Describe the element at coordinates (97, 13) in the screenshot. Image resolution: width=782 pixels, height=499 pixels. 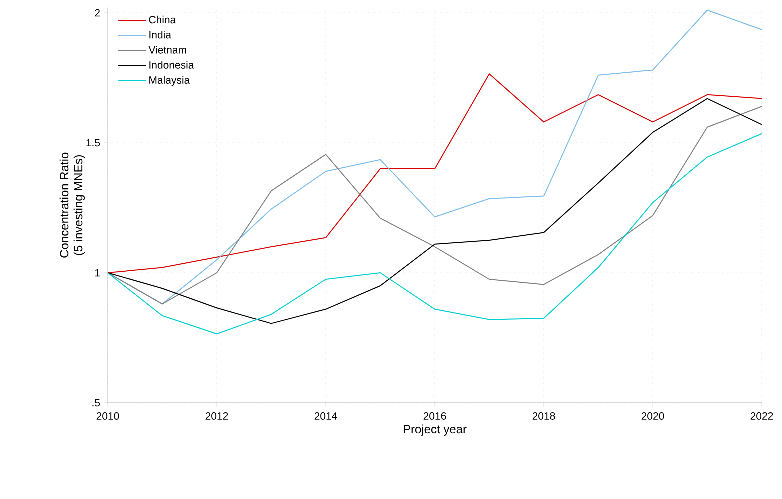
I see `y-tick-label: 2` at that location.